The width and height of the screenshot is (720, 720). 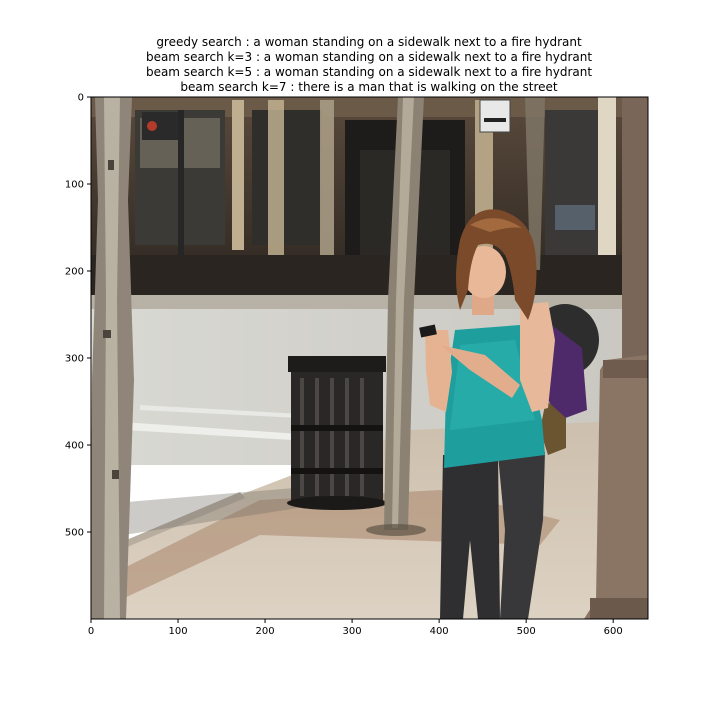 What do you see at coordinates (91, 631) in the screenshot?
I see `x-tick-label: 0` at bounding box center [91, 631].